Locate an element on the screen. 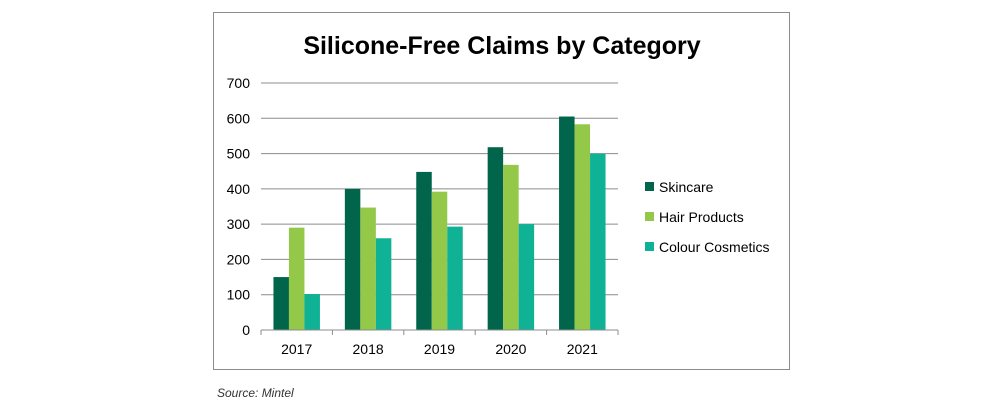 This screenshot has height=407, width=1003. legend: Skincare Hair Products Colour Cosmetics is located at coordinates (707, 217).